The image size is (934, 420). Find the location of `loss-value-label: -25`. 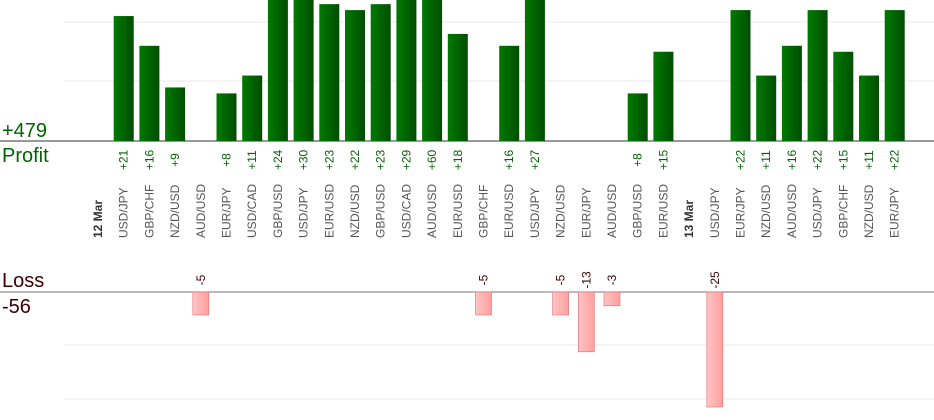

loss-value-label: -25 is located at coordinates (715, 280).